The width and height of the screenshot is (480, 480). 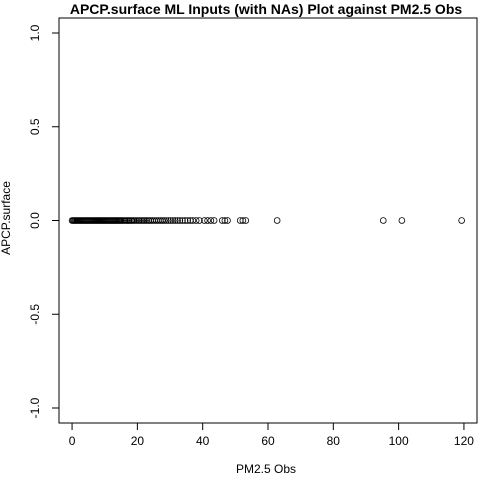 What do you see at coordinates (334, 441) in the screenshot?
I see `x-tick-label: 80` at bounding box center [334, 441].